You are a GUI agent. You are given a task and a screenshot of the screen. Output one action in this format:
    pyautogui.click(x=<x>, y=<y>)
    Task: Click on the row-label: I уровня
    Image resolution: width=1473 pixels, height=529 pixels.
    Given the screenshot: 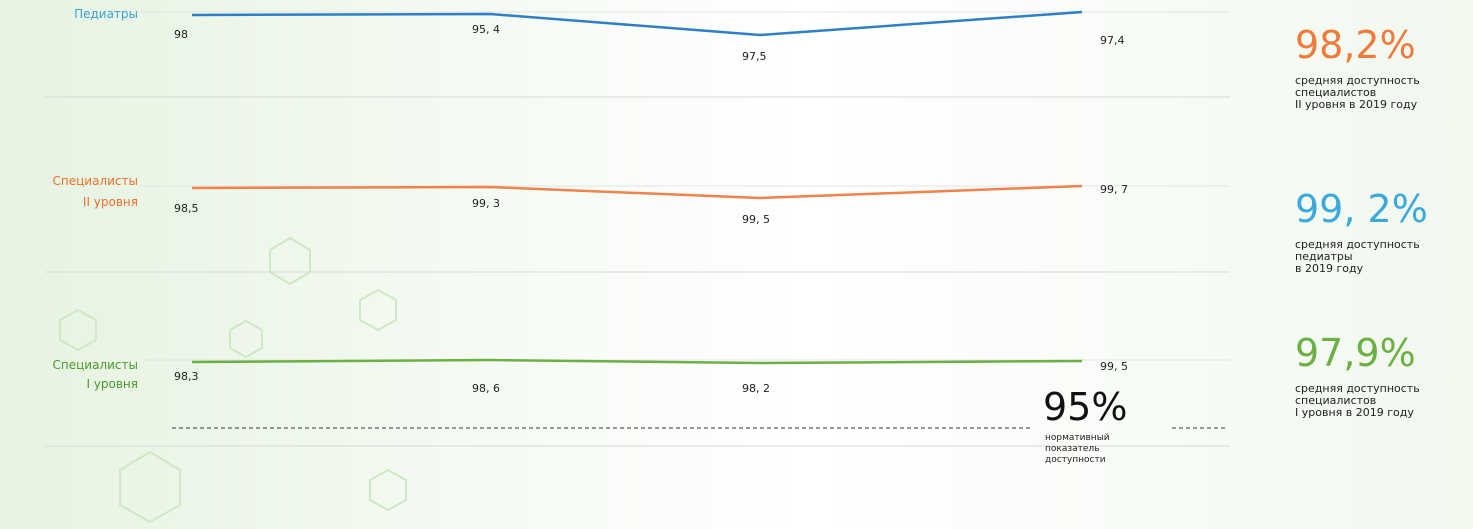 What is the action you would take?
    pyautogui.click(x=112, y=384)
    